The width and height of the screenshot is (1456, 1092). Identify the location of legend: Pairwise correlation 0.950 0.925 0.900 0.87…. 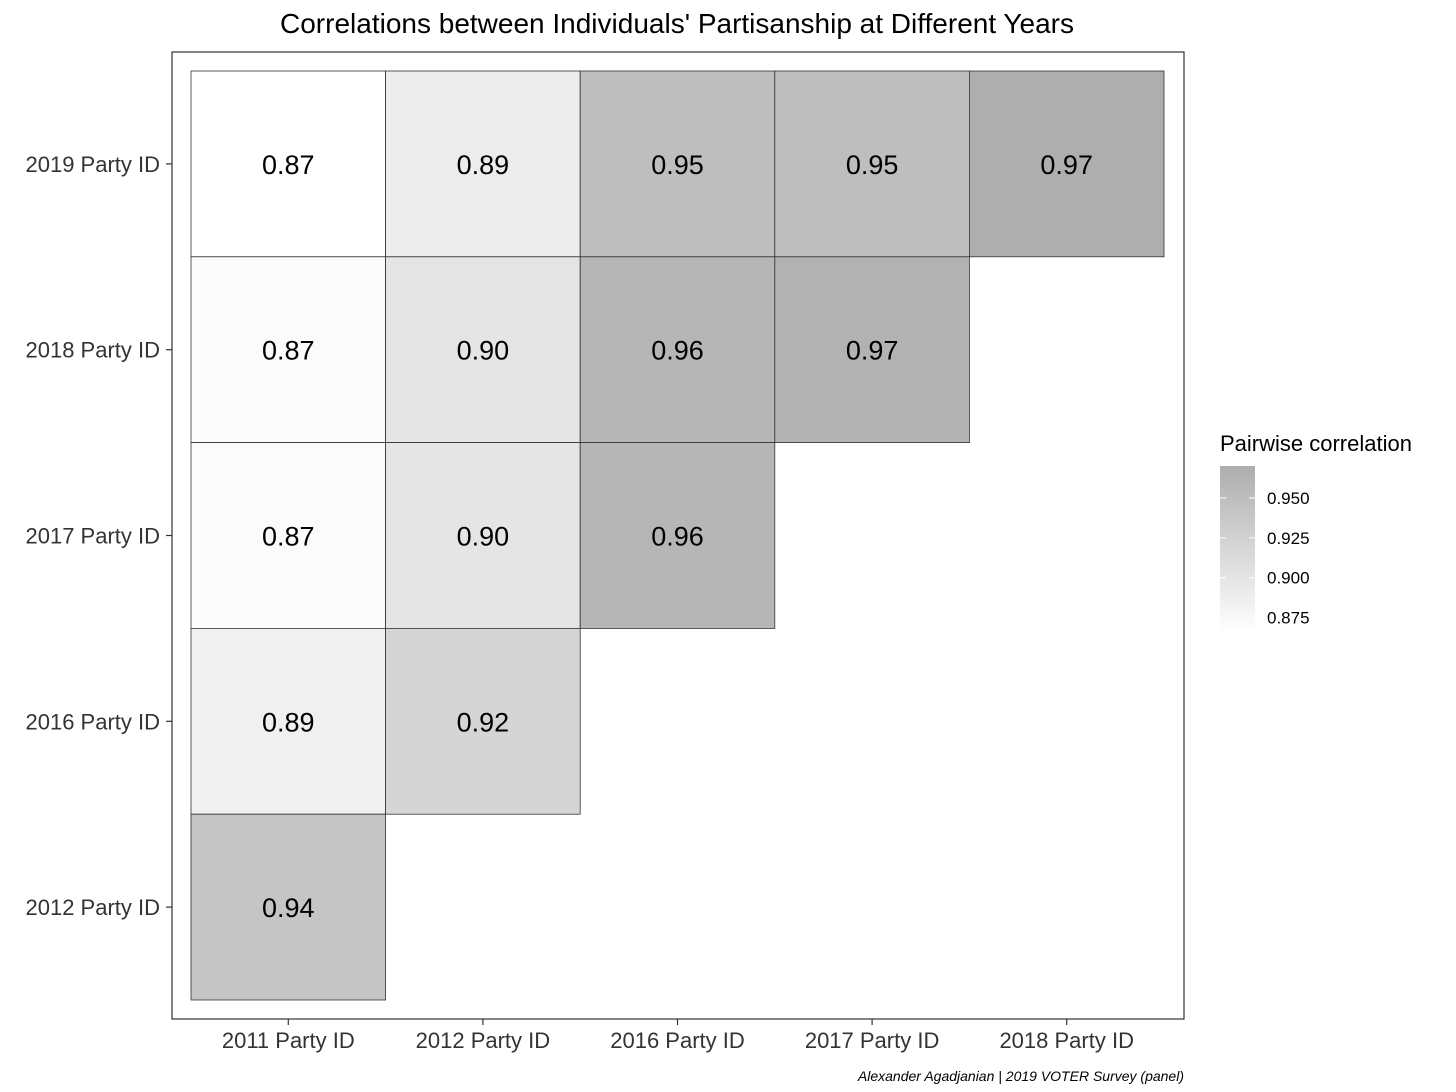
(1316, 531).